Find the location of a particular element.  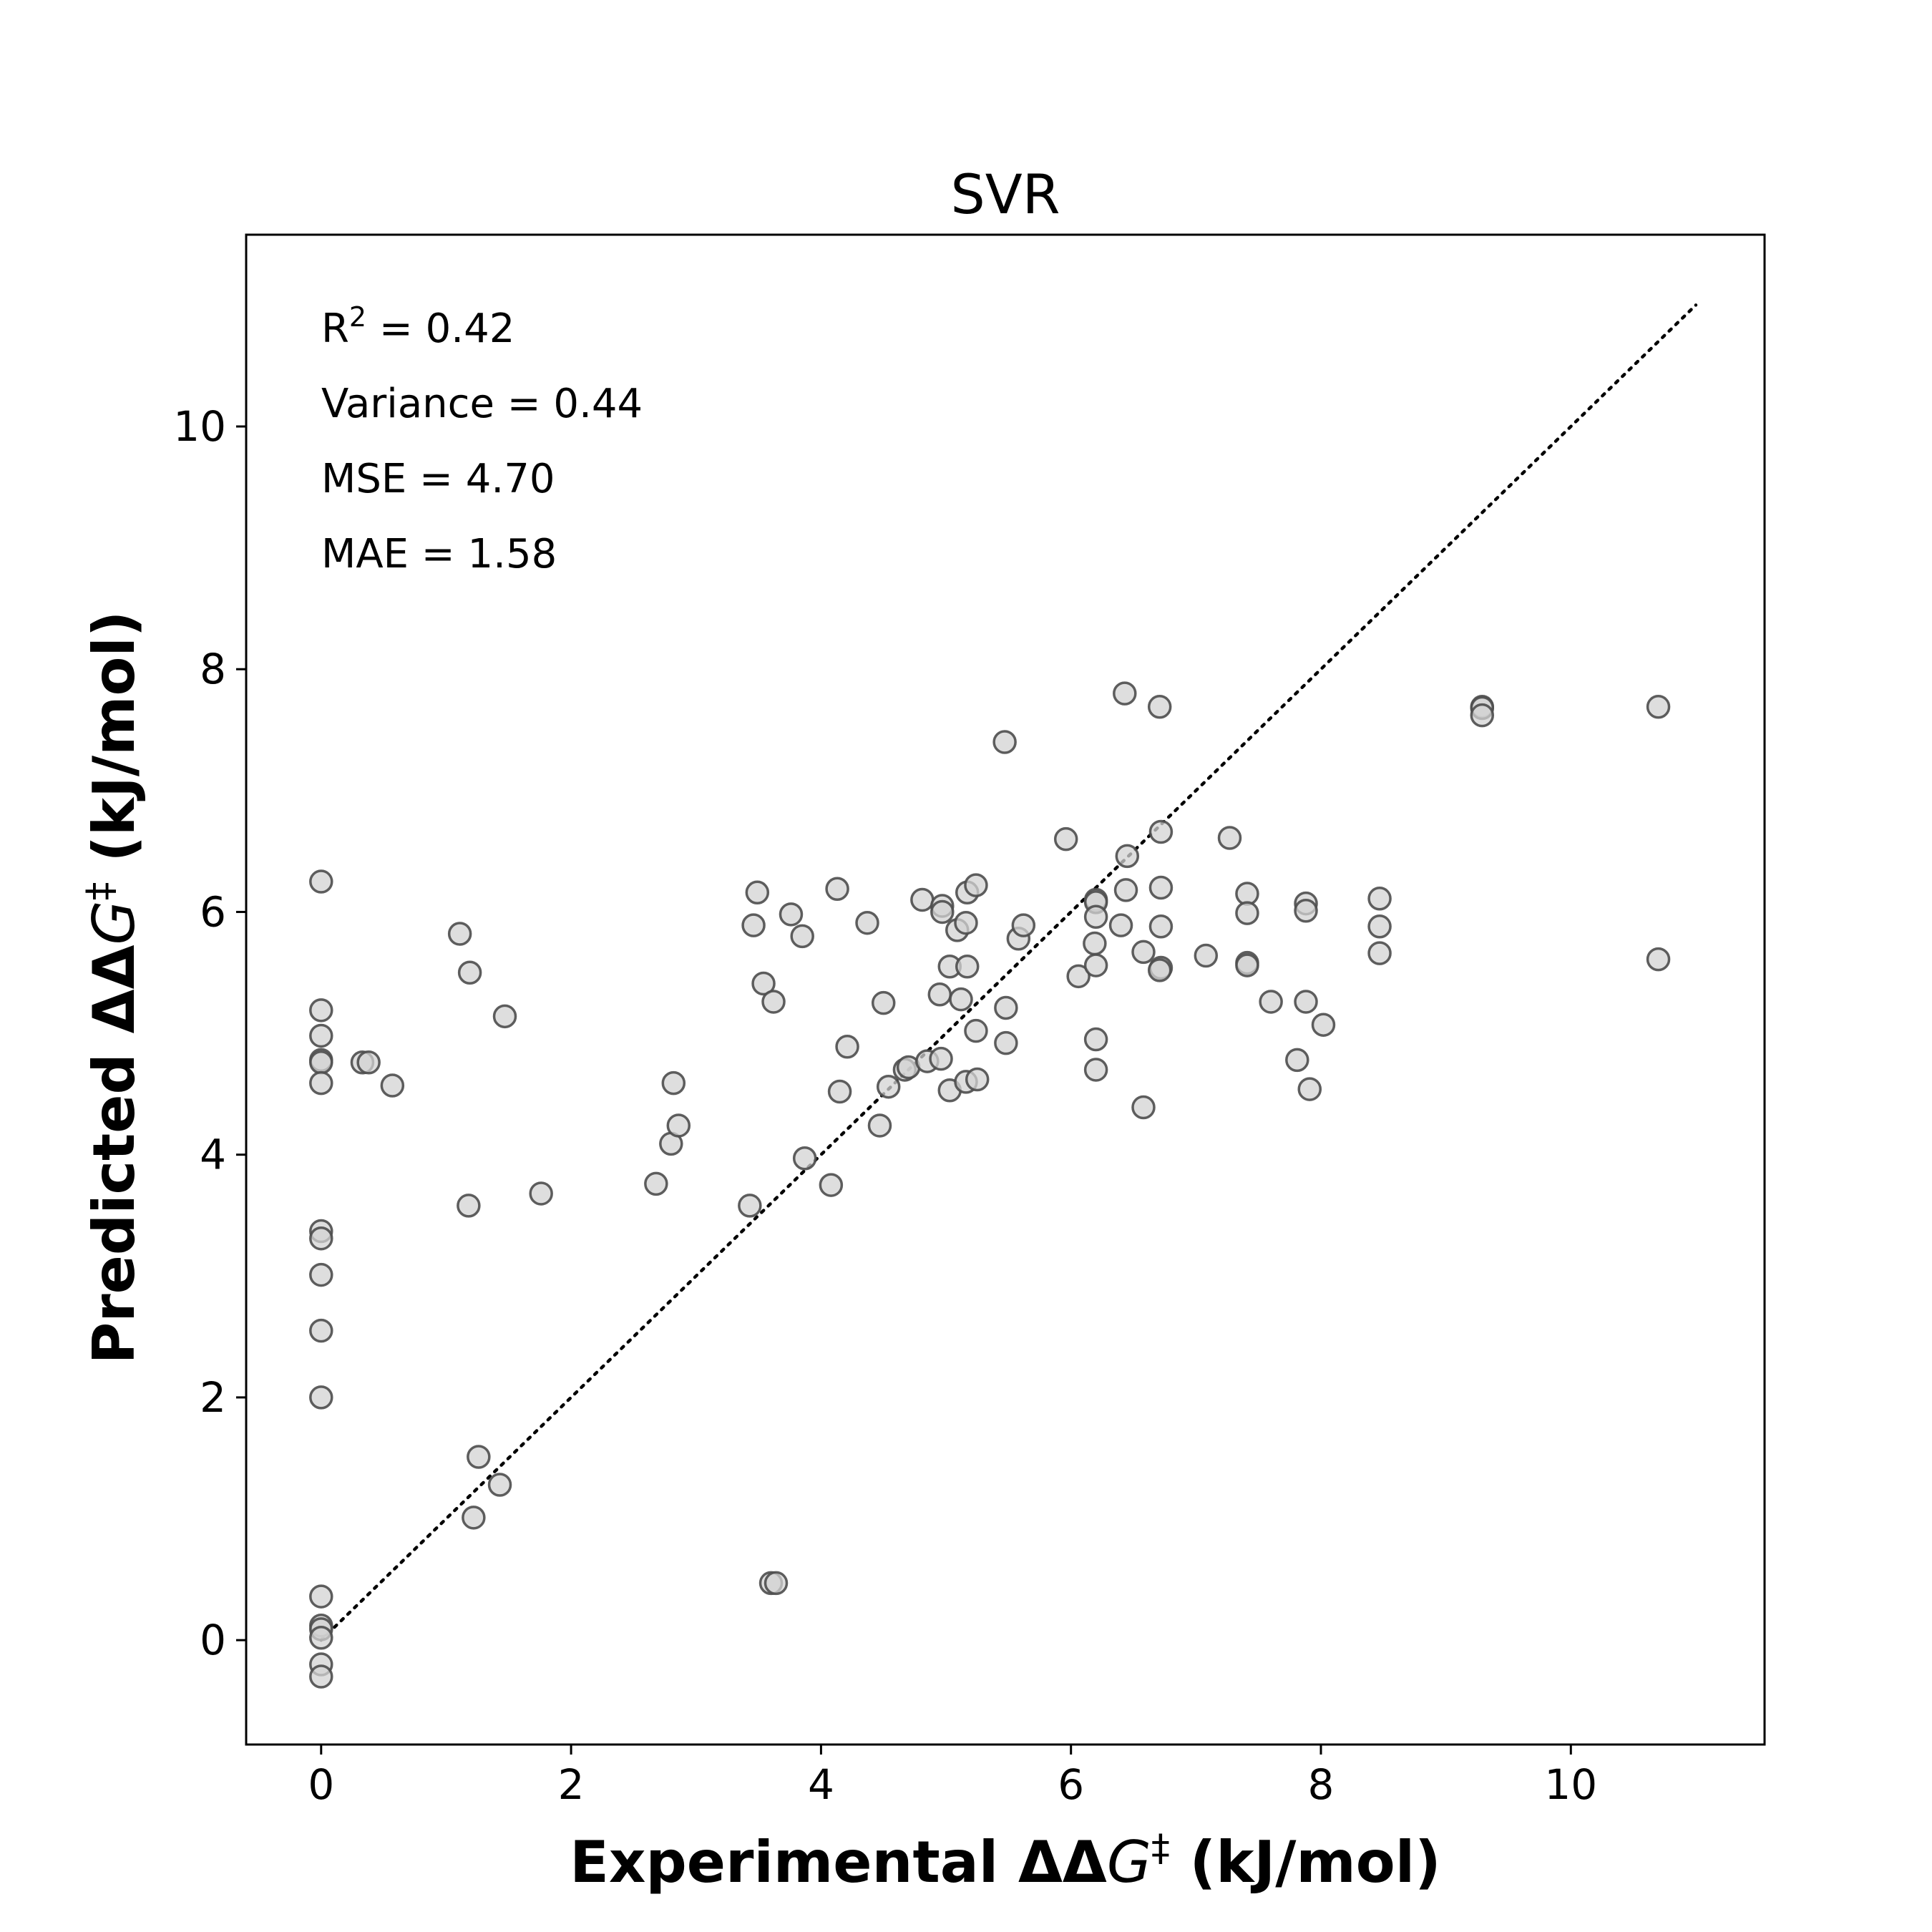

metric-annotation: MSE = 4.70 is located at coordinates (438, 479).